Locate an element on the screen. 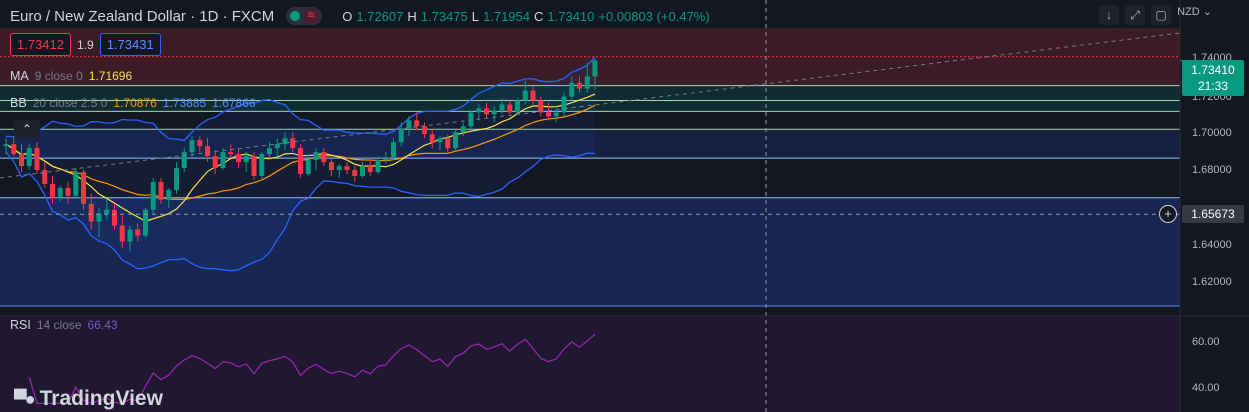 The height and width of the screenshot is (412, 1249). low-label: L is located at coordinates (475, 16).